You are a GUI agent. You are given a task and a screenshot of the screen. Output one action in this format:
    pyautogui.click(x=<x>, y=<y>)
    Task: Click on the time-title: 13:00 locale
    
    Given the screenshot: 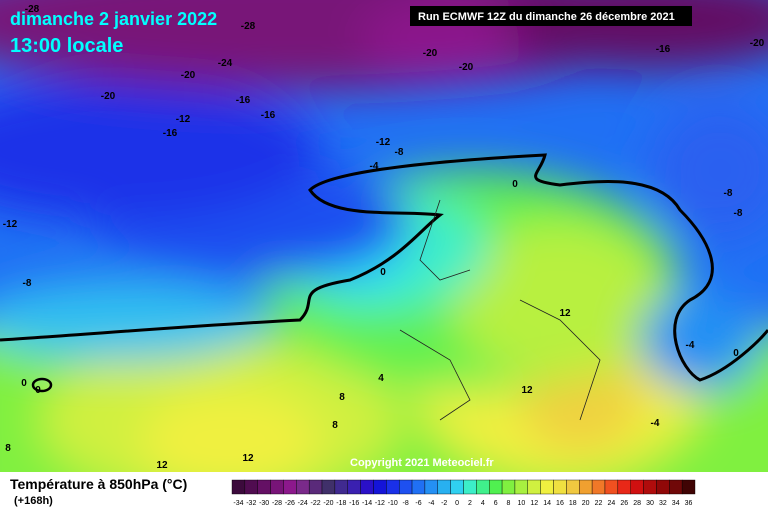 What is the action you would take?
    pyautogui.click(x=66, y=46)
    